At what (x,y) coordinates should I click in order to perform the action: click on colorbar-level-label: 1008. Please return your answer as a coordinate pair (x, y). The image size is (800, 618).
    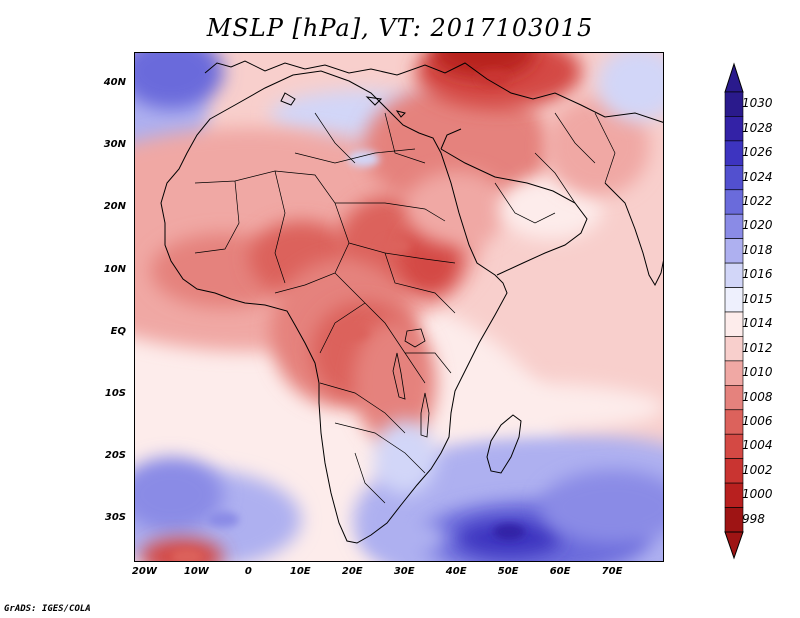
    Looking at the image, I should click on (757, 396).